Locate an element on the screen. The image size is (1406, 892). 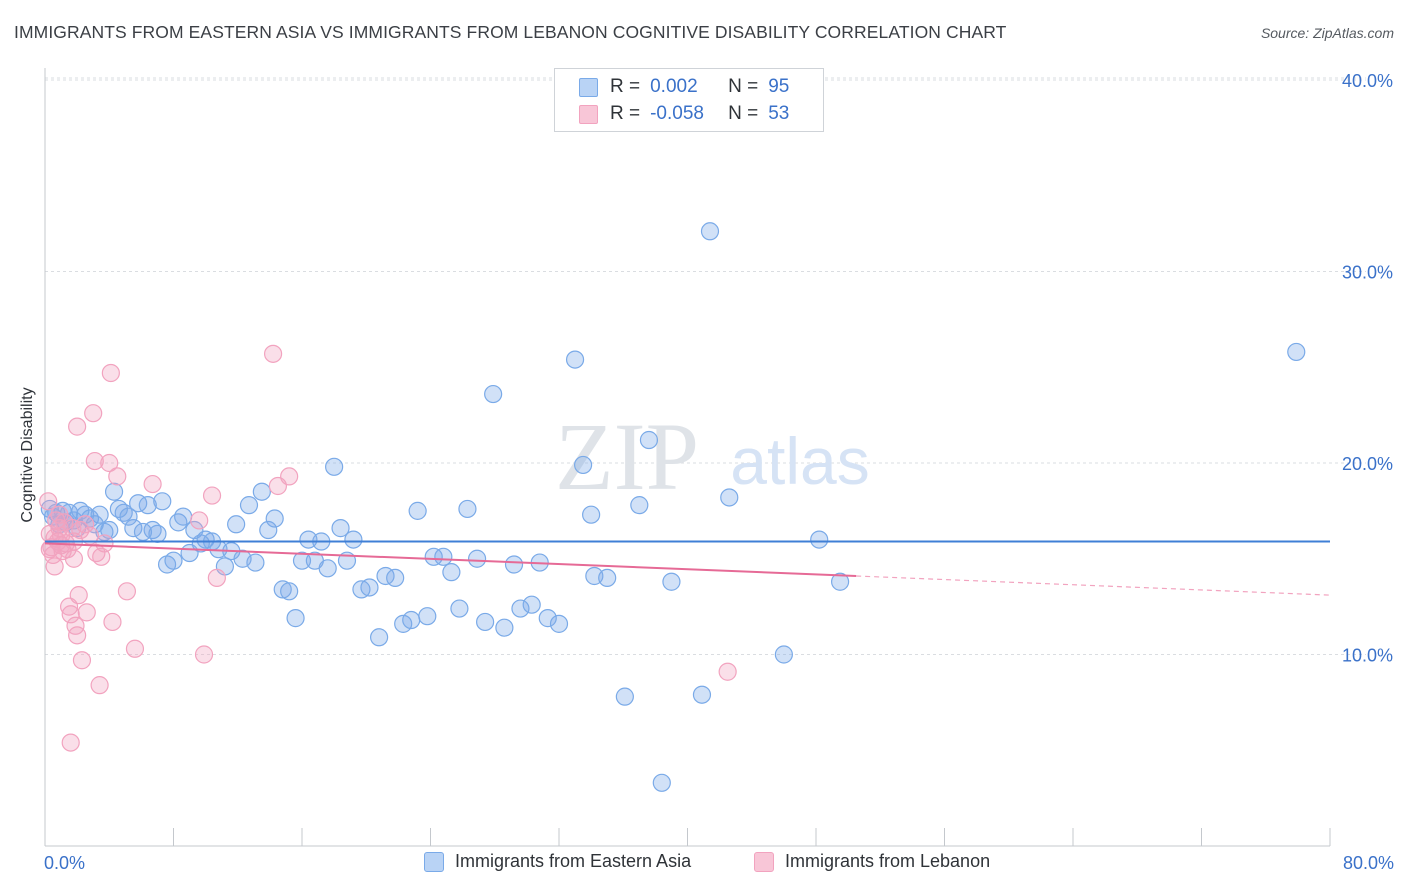
y-tick-label: 30.0% is located at coordinates (1367, 273).